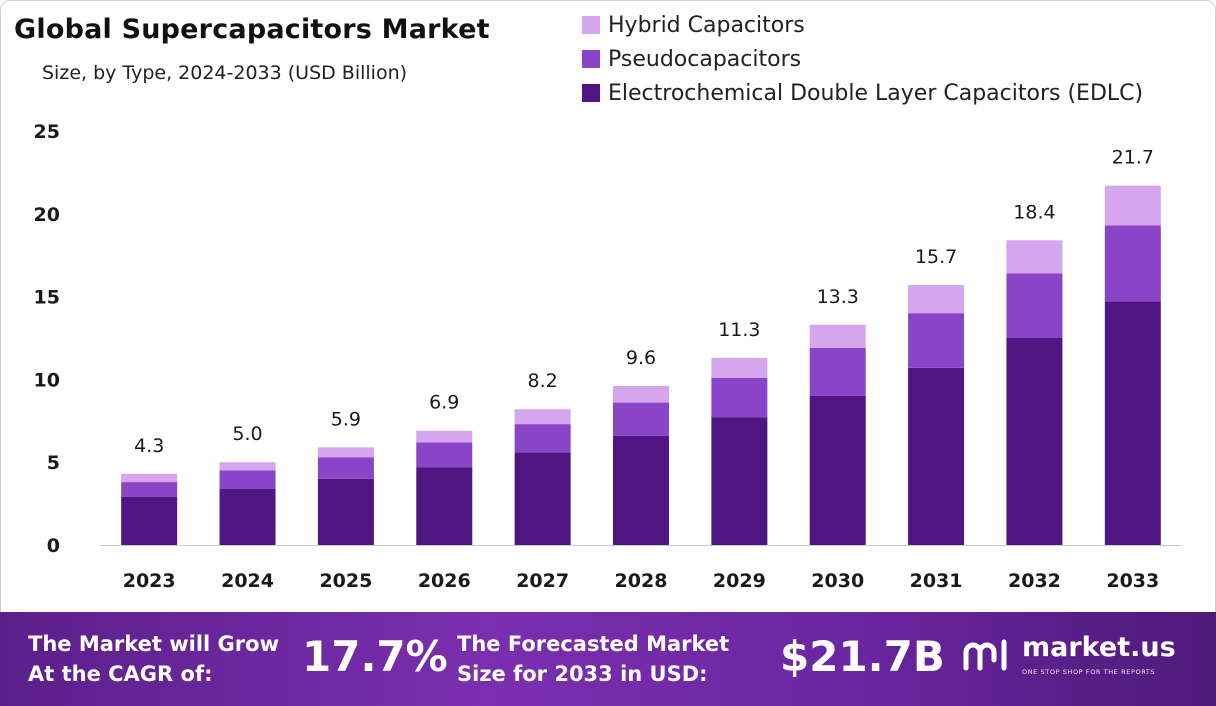 The width and height of the screenshot is (1216, 706). What do you see at coordinates (543, 381) in the screenshot?
I see `bar-total-label: 8.2` at bounding box center [543, 381].